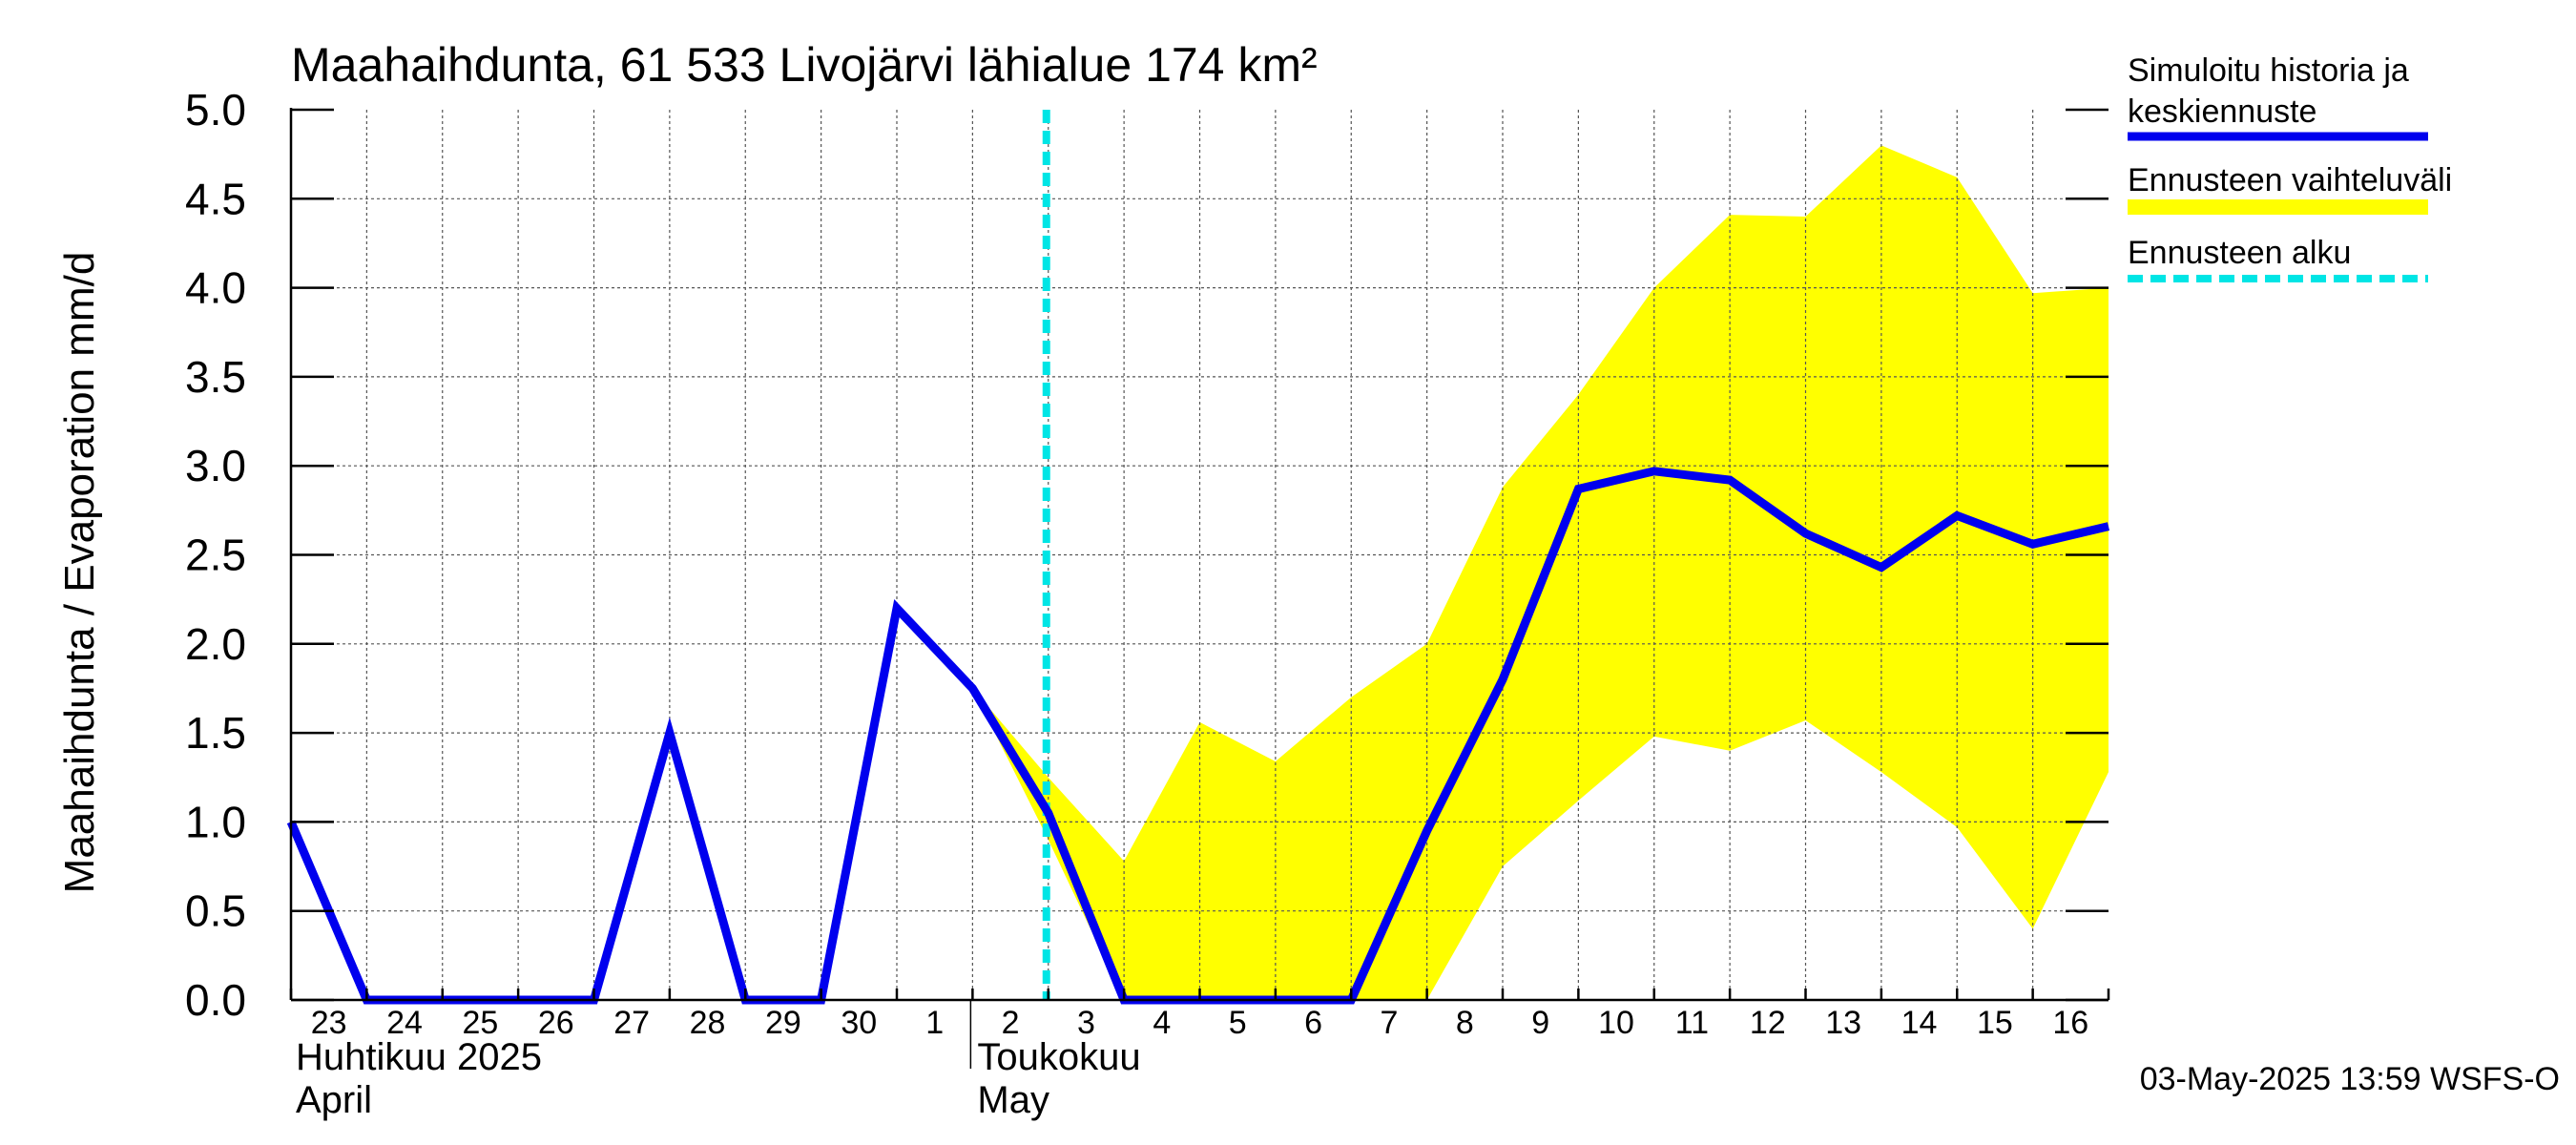  Describe the element at coordinates (1238, 1023) in the screenshot. I see `x-tick-label: 5` at that location.